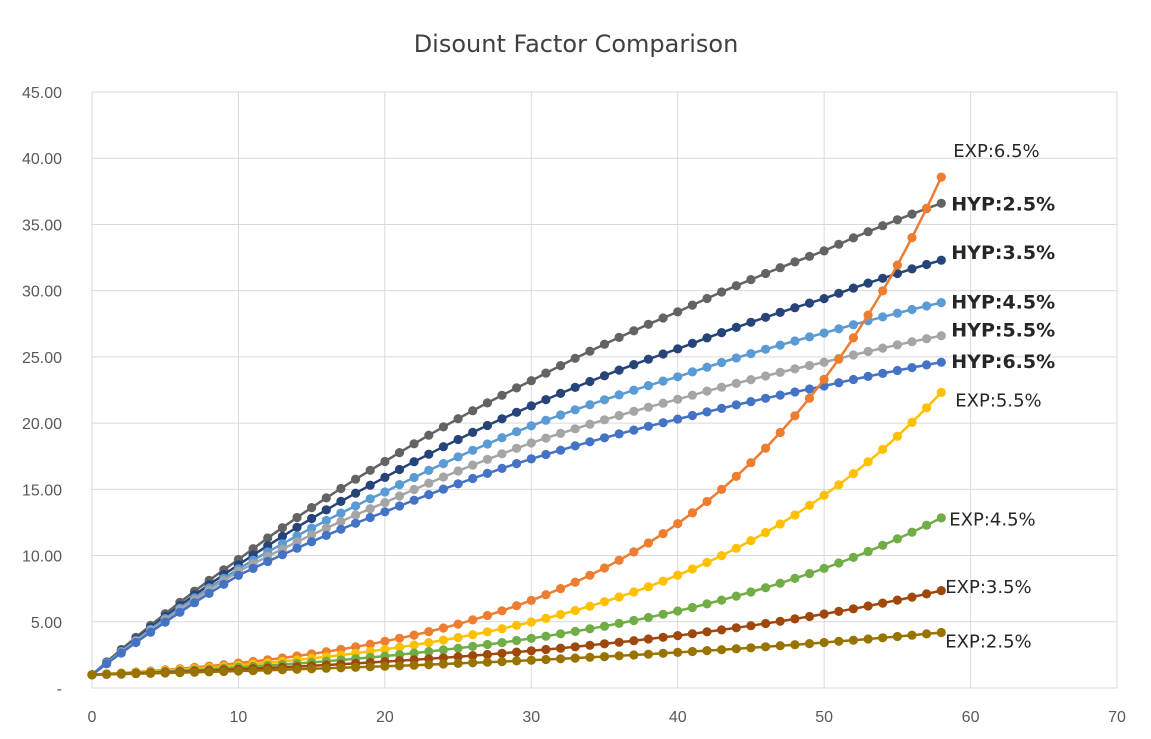 The image size is (1151, 739). What do you see at coordinates (42, 292) in the screenshot?
I see `y-tick-label: 30.00` at bounding box center [42, 292].